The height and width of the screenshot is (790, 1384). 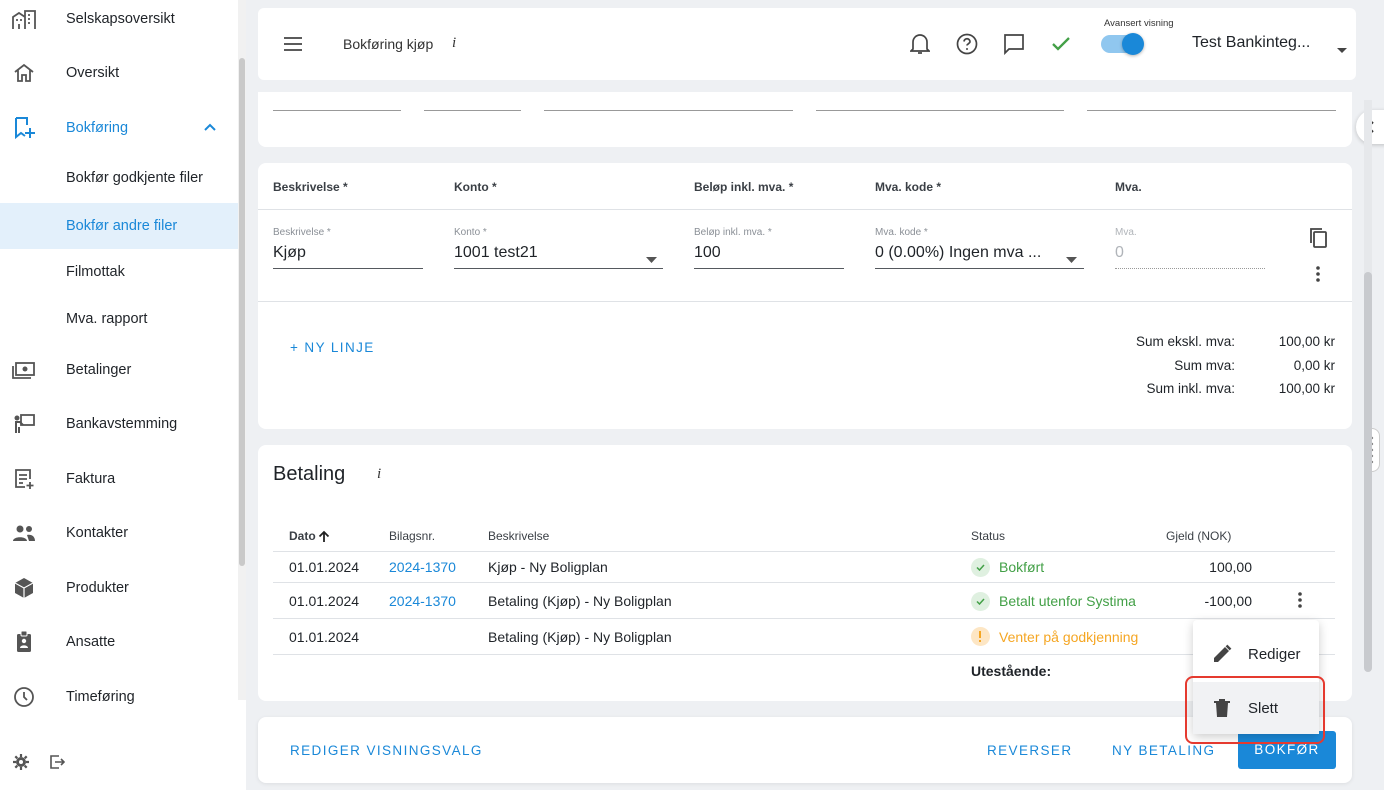 I want to click on sidebar-item-produkter: Produkter, so click(x=119, y=588).